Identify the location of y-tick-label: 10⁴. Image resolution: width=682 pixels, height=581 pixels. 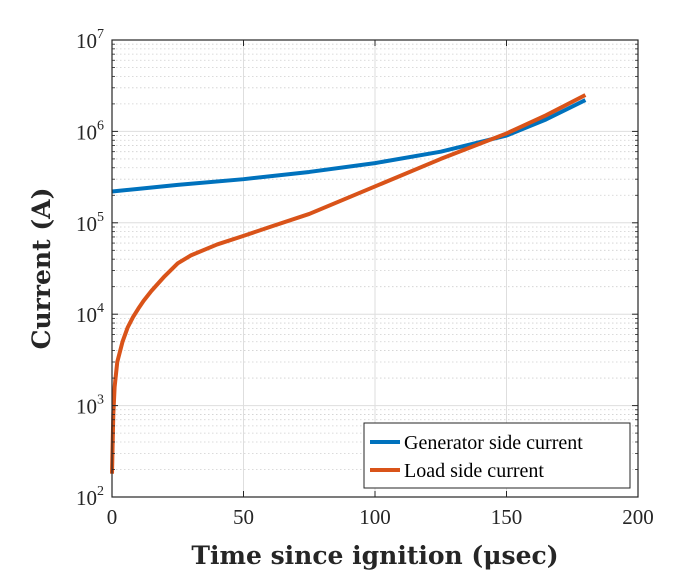
(90, 314).